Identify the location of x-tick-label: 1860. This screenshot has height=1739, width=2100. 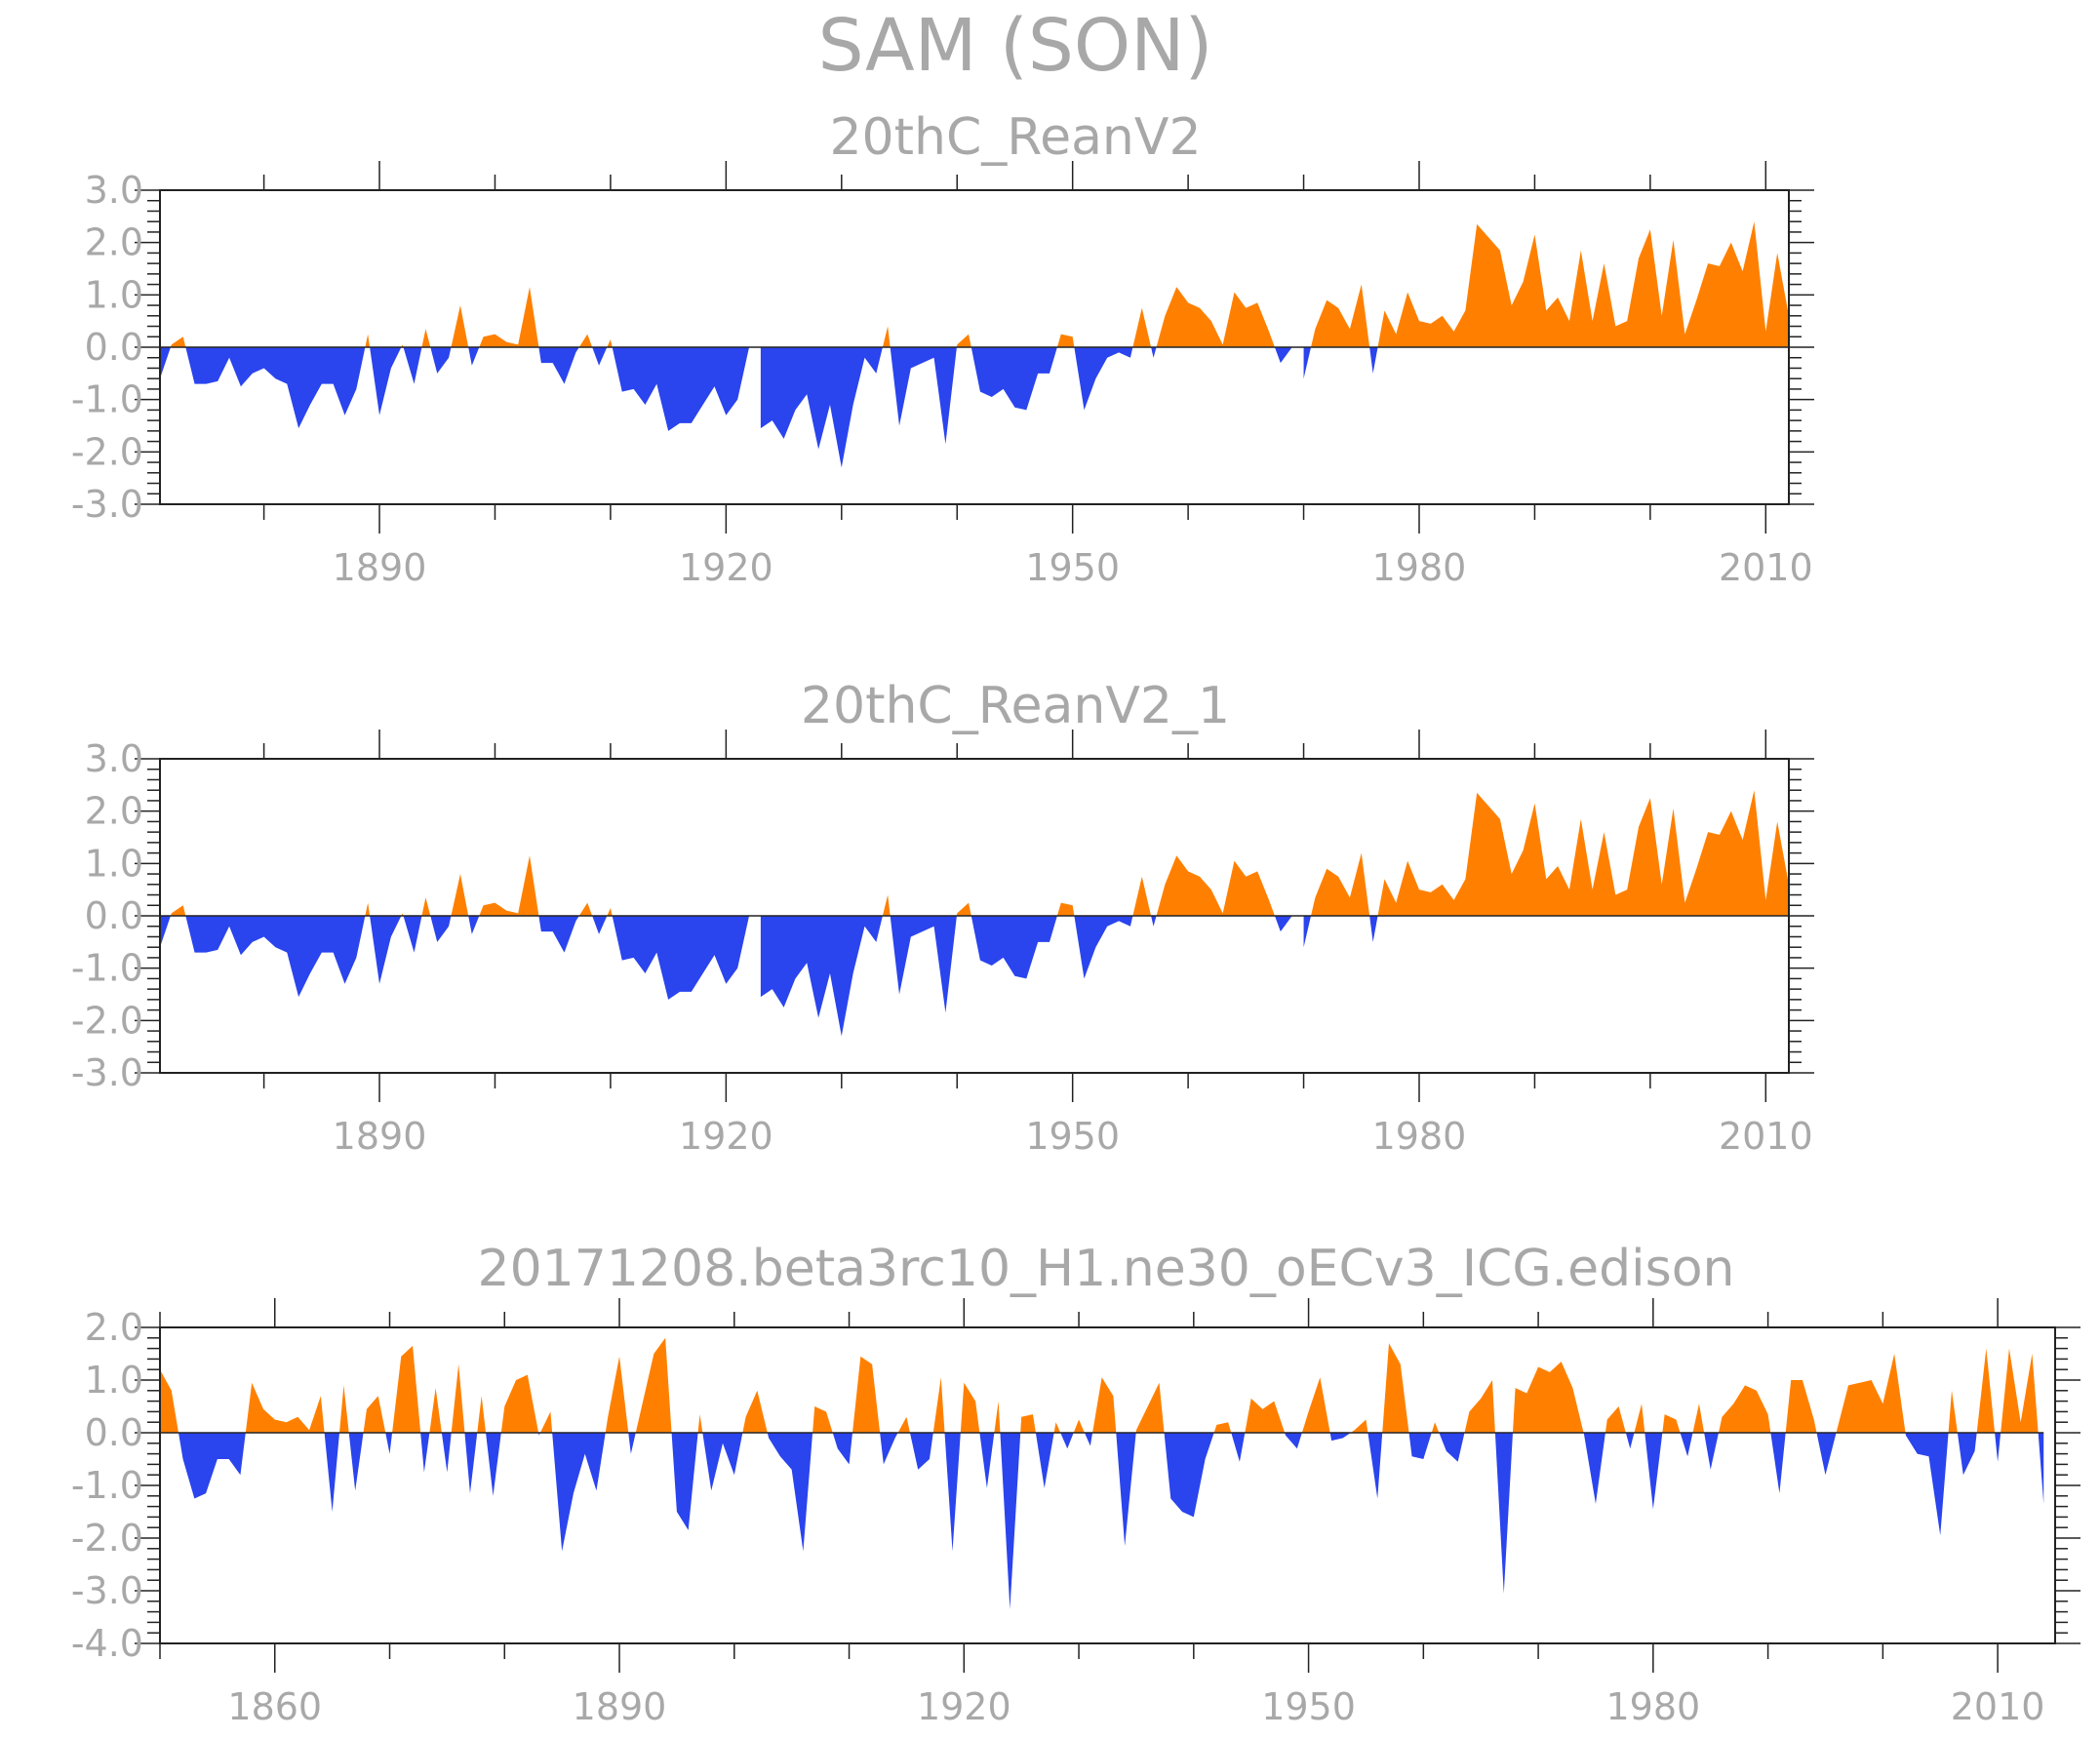
(274, 1706).